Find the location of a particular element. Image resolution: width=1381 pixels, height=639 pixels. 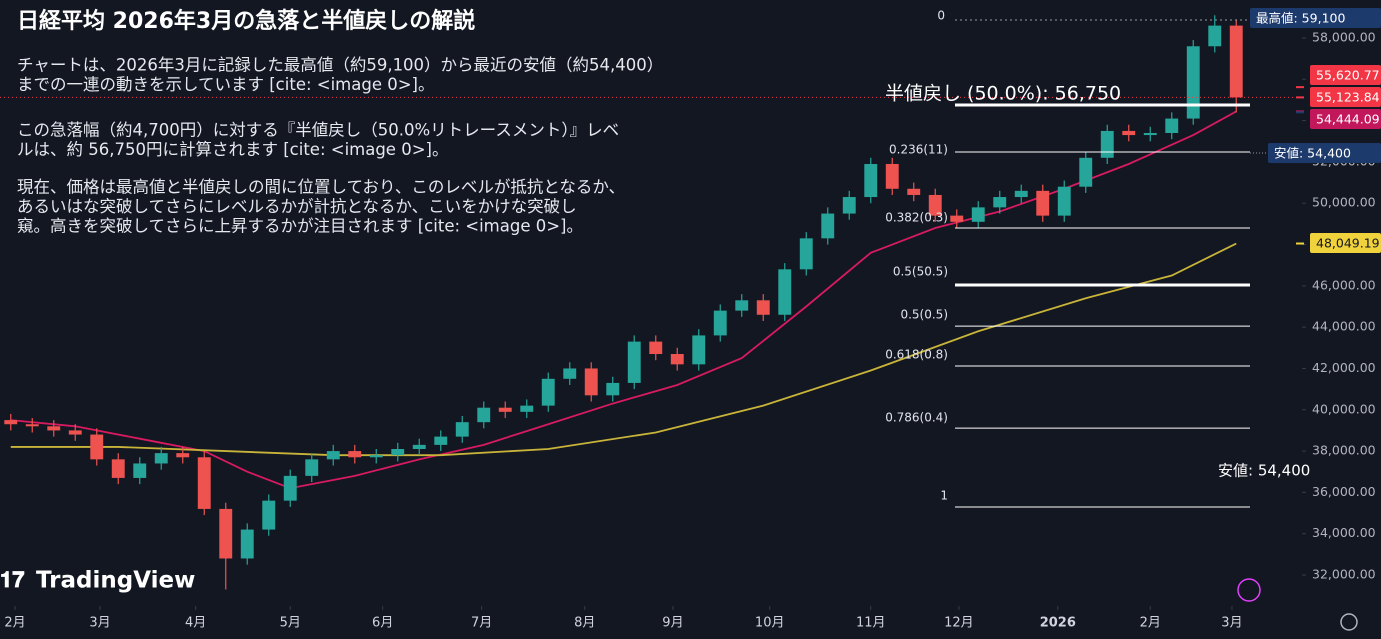

y-tick-label: 40,000.00 is located at coordinates (1344, 408).